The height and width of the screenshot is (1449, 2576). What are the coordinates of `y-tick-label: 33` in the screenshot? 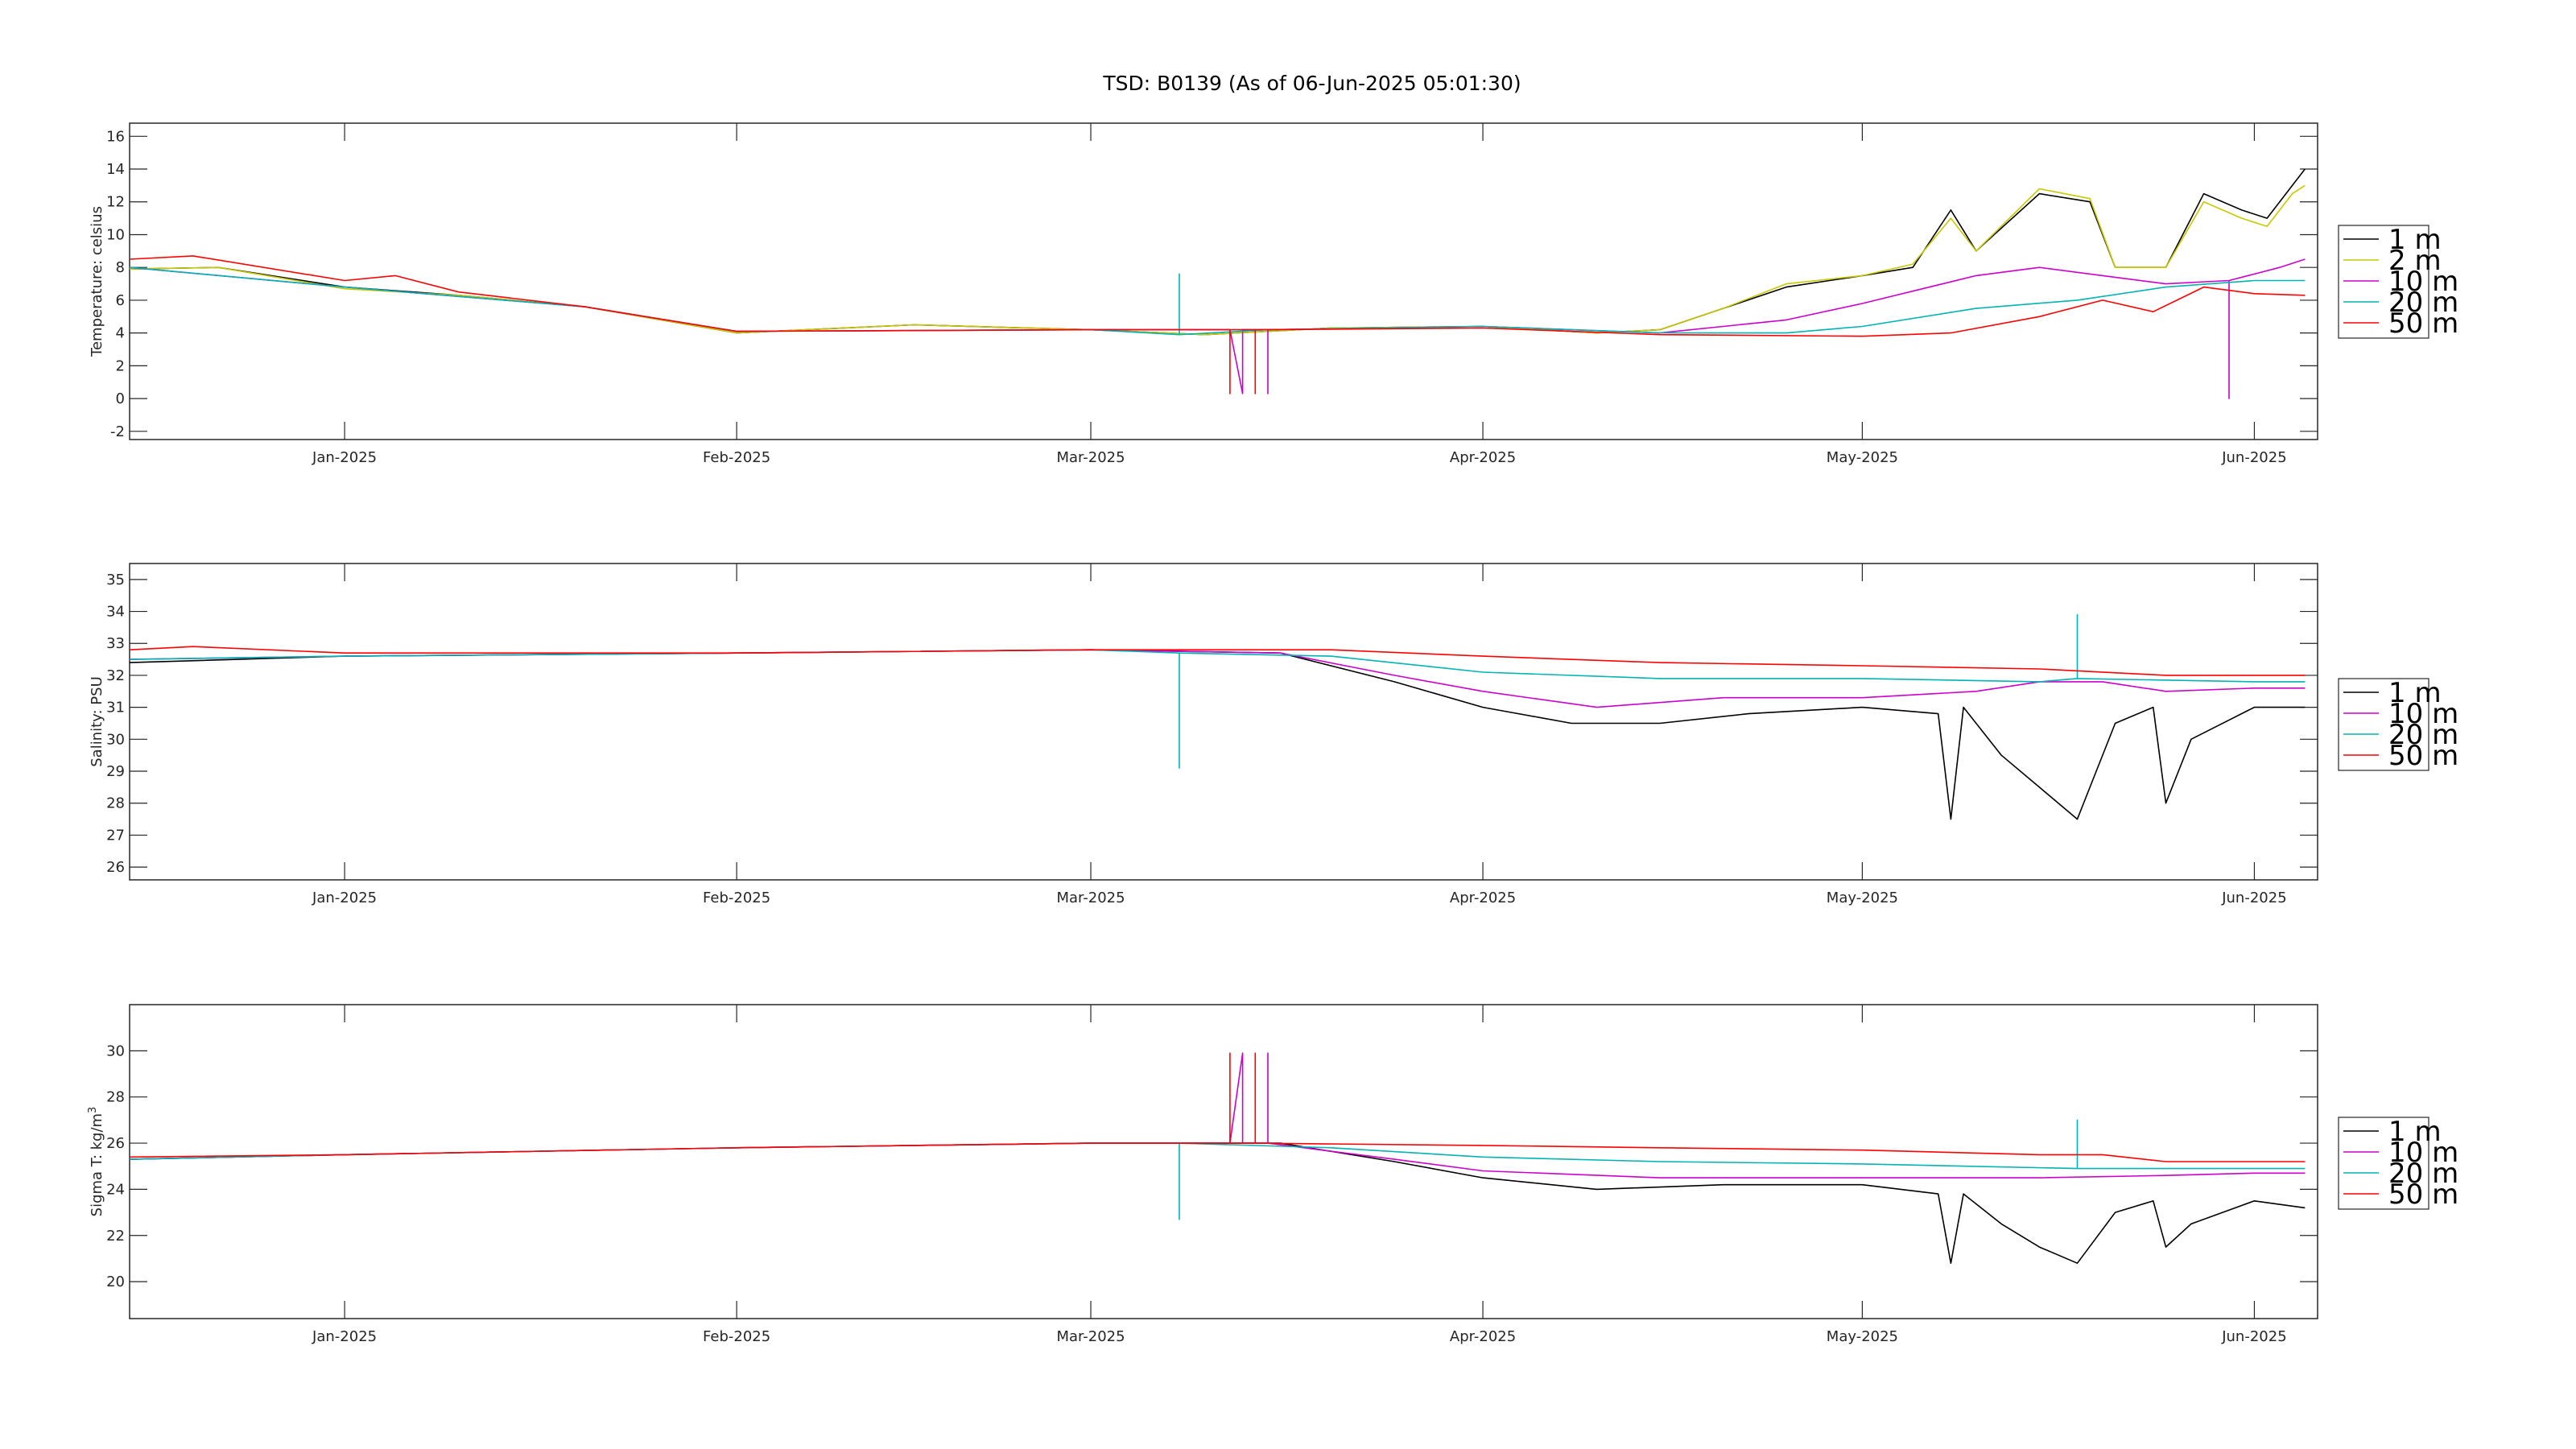 It's located at (116, 643).